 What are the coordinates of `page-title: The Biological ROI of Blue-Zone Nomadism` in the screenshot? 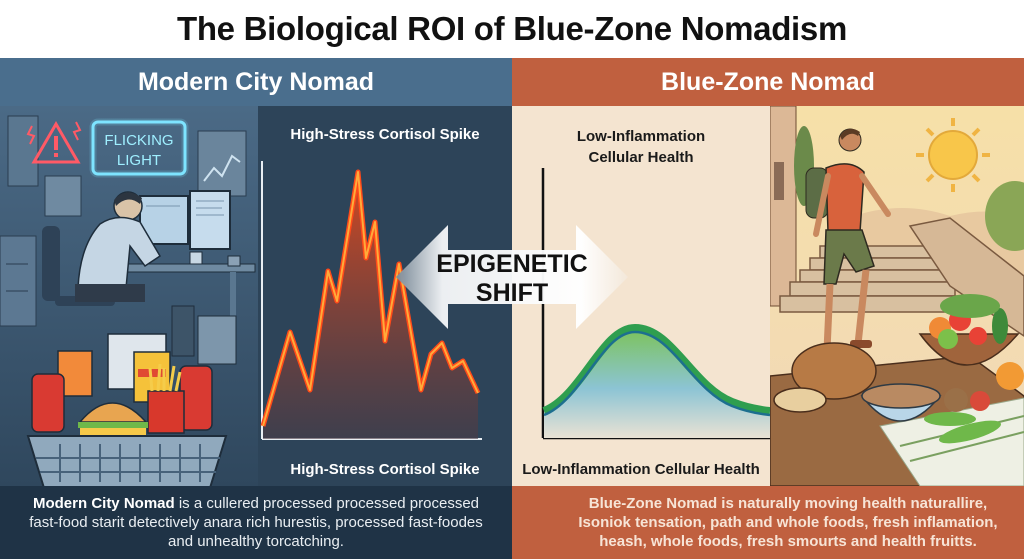 It's located at (512, 28).